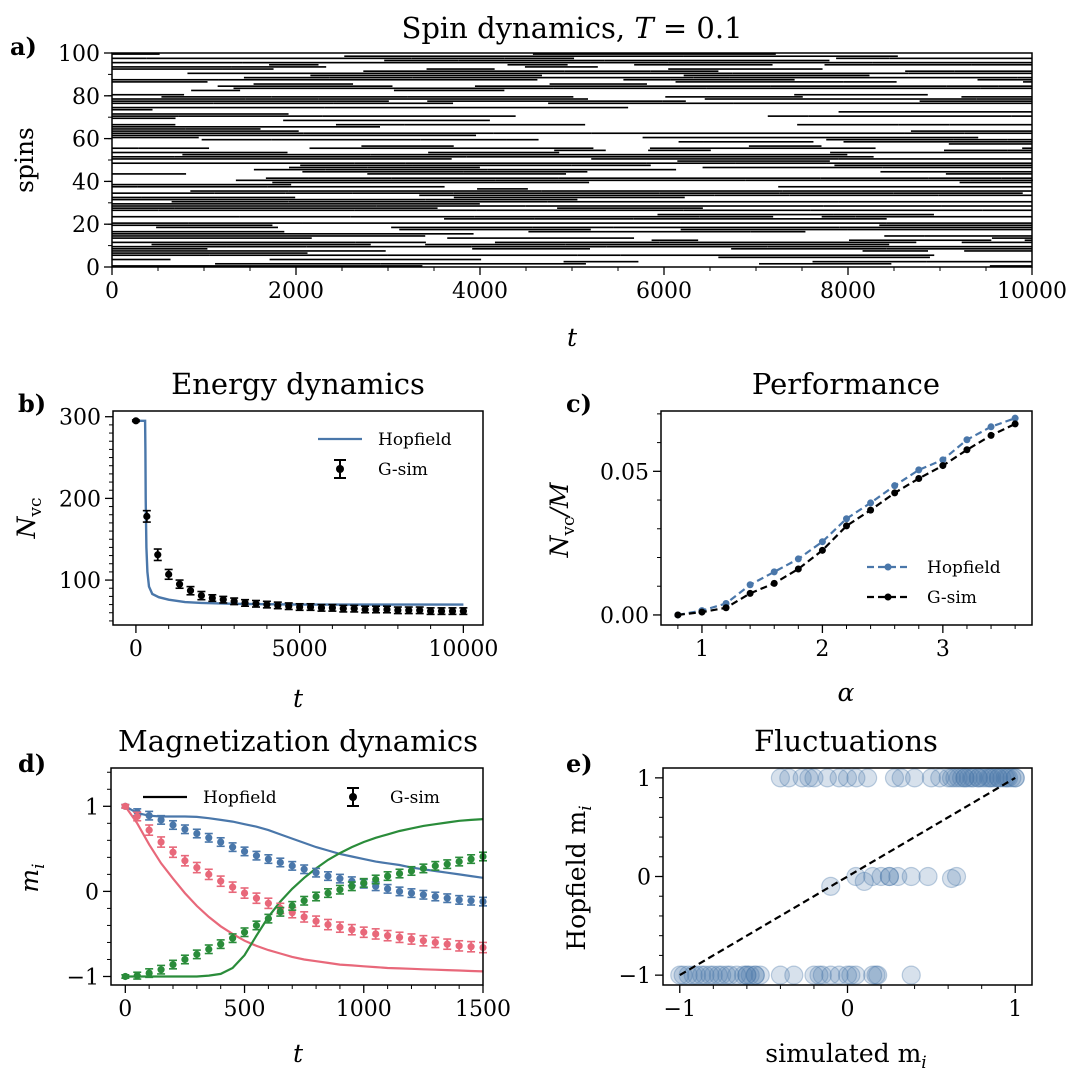  Describe the element at coordinates (846, 692) in the screenshot. I see `panel-c-xlabel: α` at that location.